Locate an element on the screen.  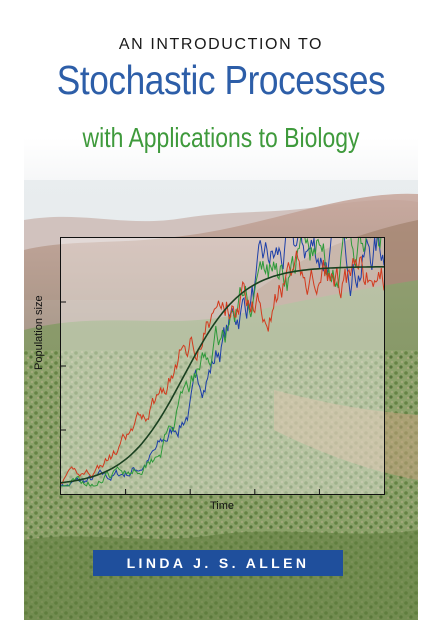
x-axis-label: Time is located at coordinates (222, 506).